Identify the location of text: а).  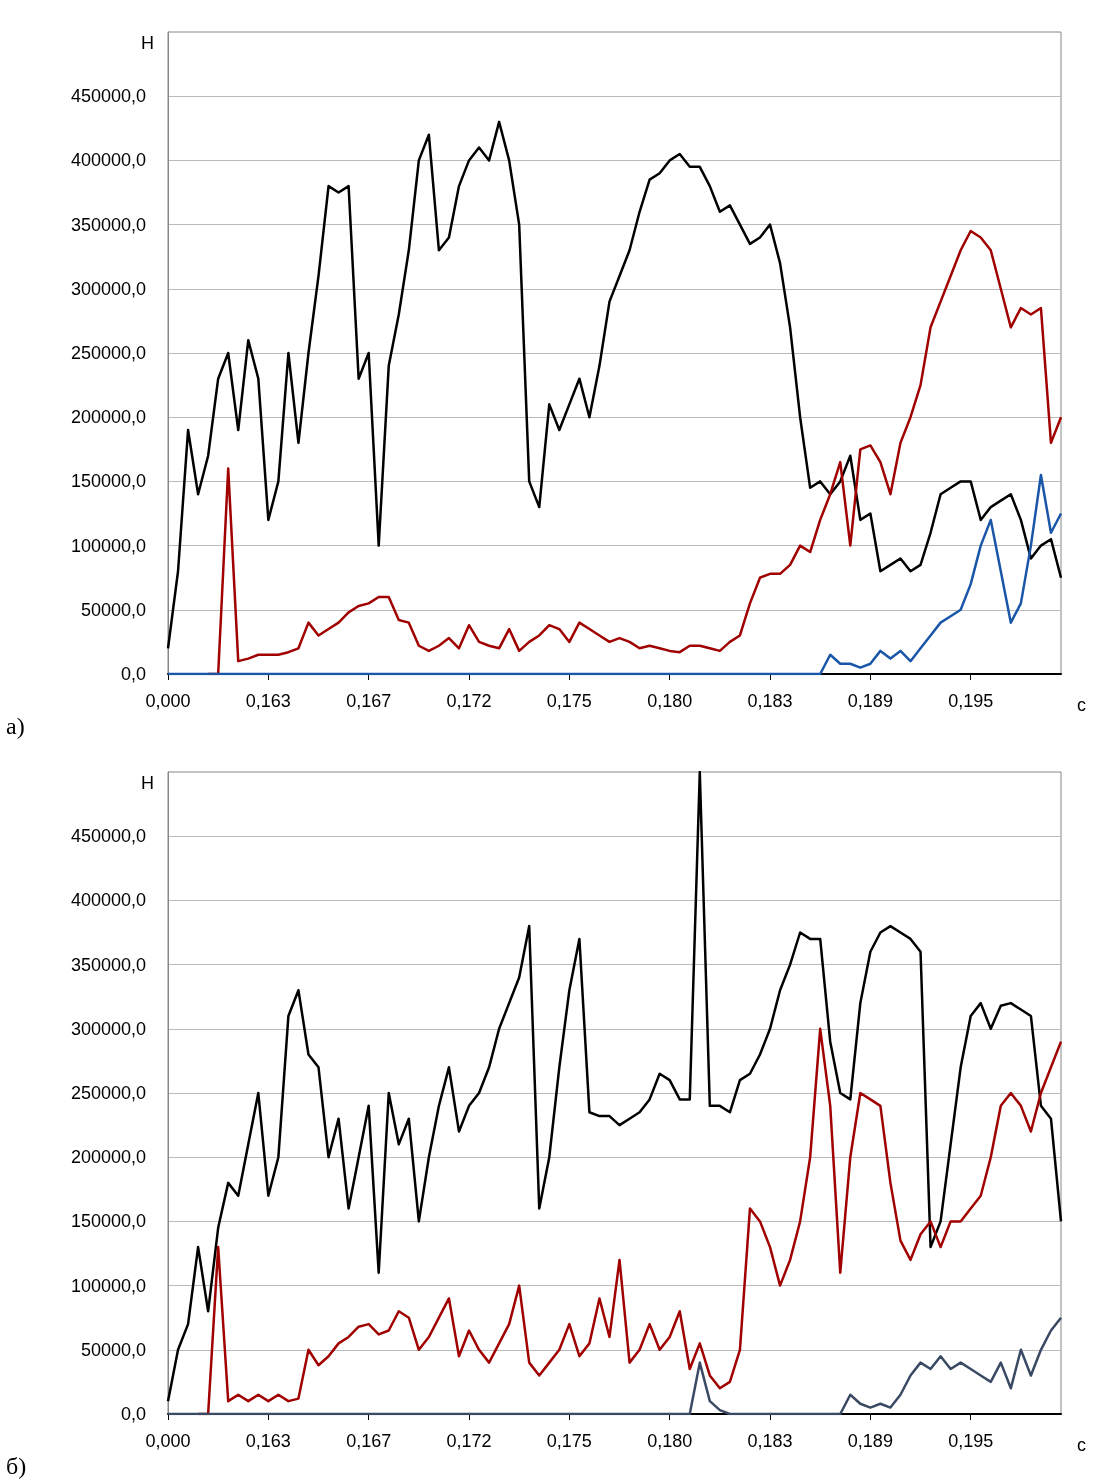
(15, 726).